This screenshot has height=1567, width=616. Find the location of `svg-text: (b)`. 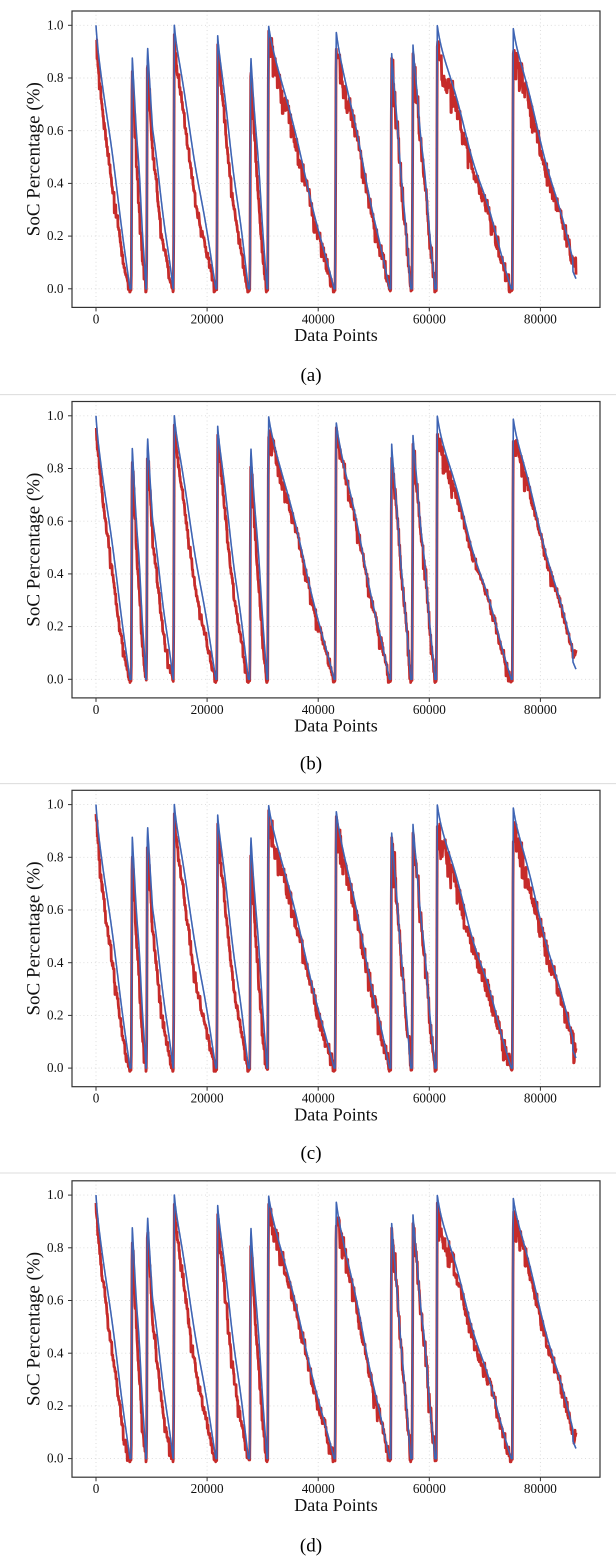

svg-text: (b) is located at coordinates (311, 764).